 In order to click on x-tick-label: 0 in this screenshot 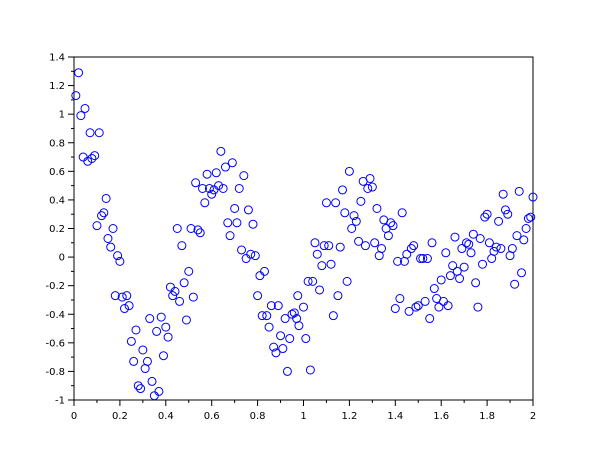, I will do `click(74, 416)`.